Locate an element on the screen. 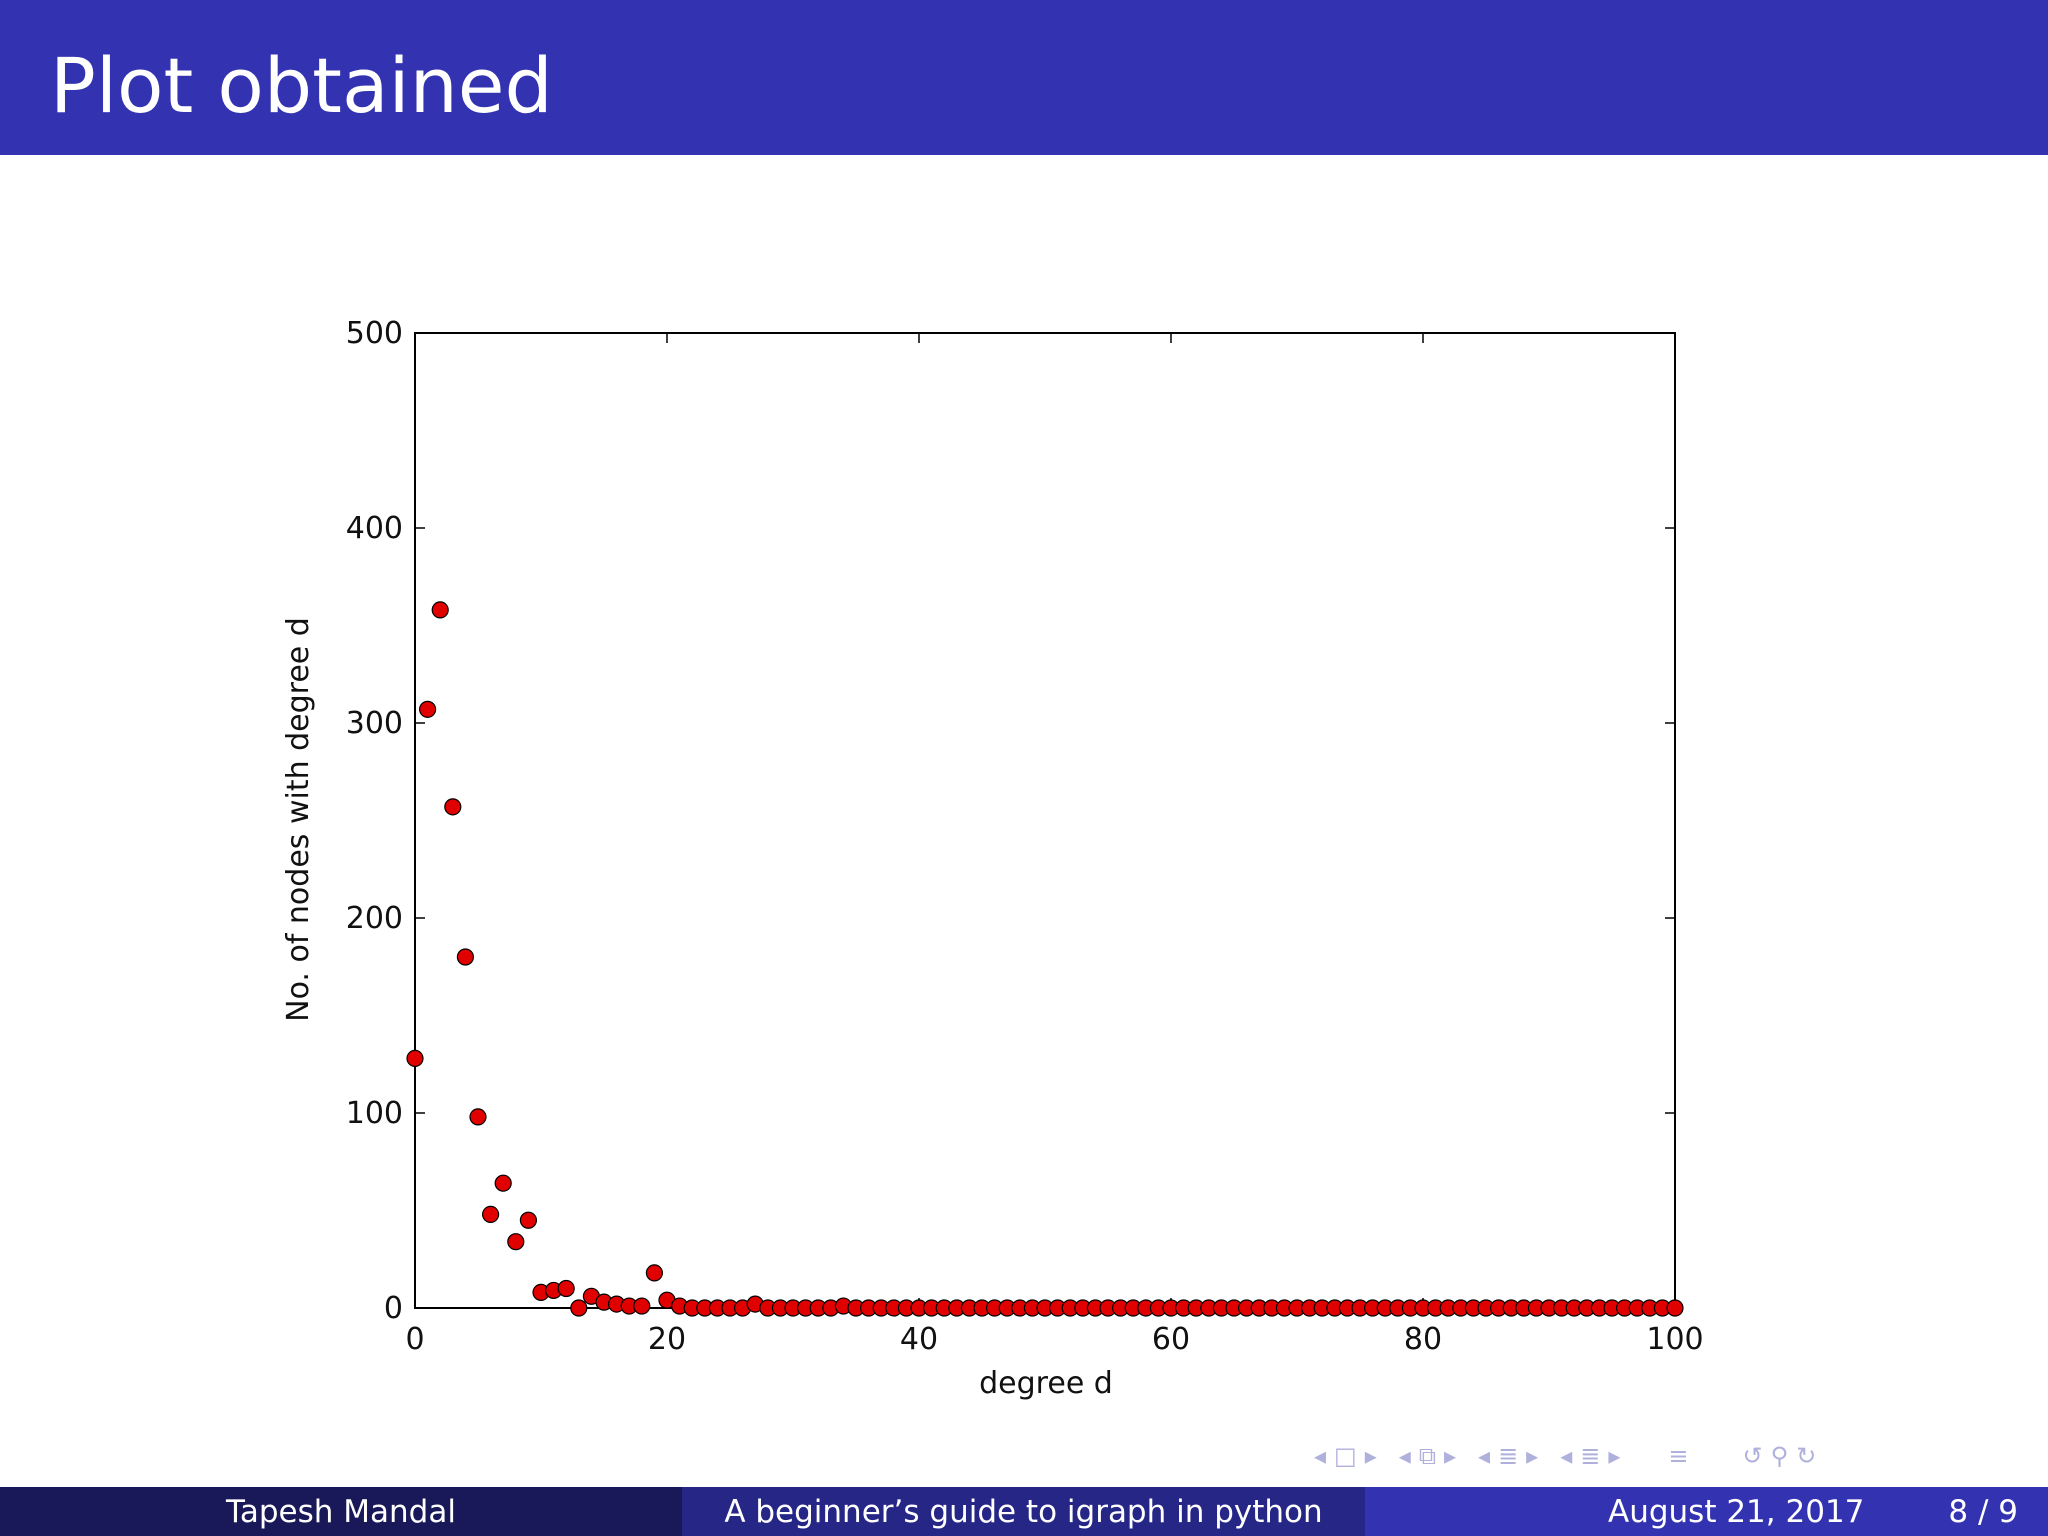 Image resolution: width=2048 pixels, height=1536 pixels. footer-talk-title: A beginner’s guide to igraph in python is located at coordinates (1023, 1511).